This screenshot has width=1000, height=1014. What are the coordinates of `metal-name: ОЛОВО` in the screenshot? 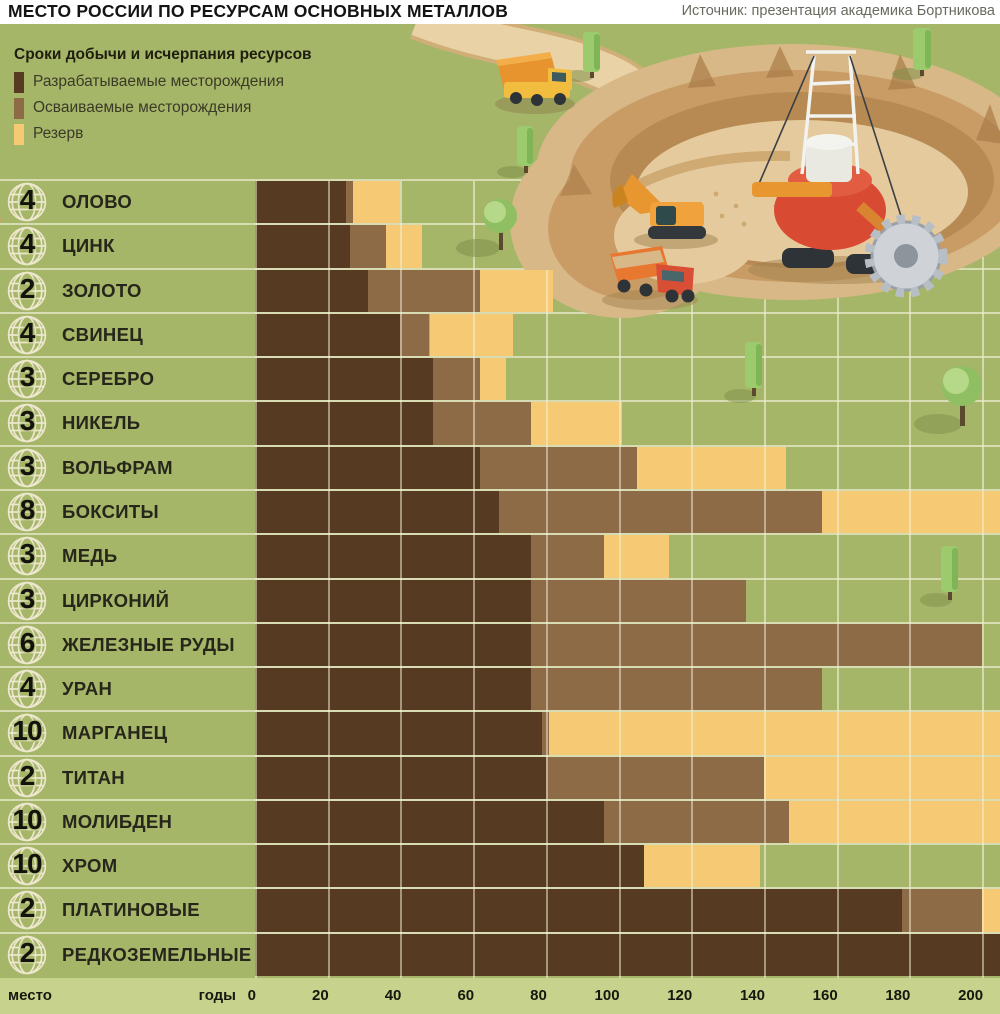 It's located at (97, 201).